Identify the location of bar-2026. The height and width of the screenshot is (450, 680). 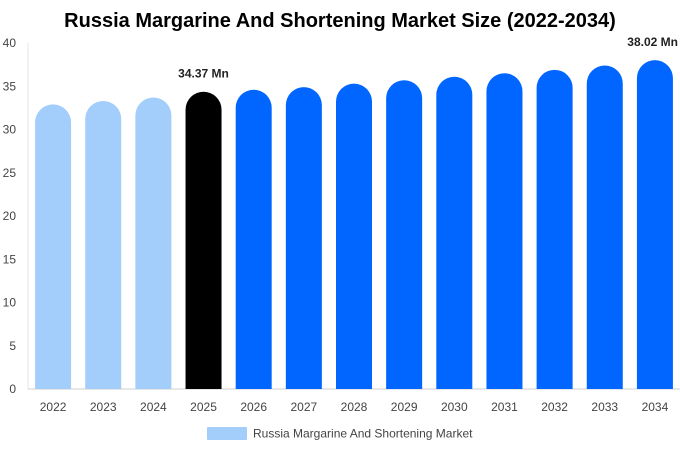
(253, 239).